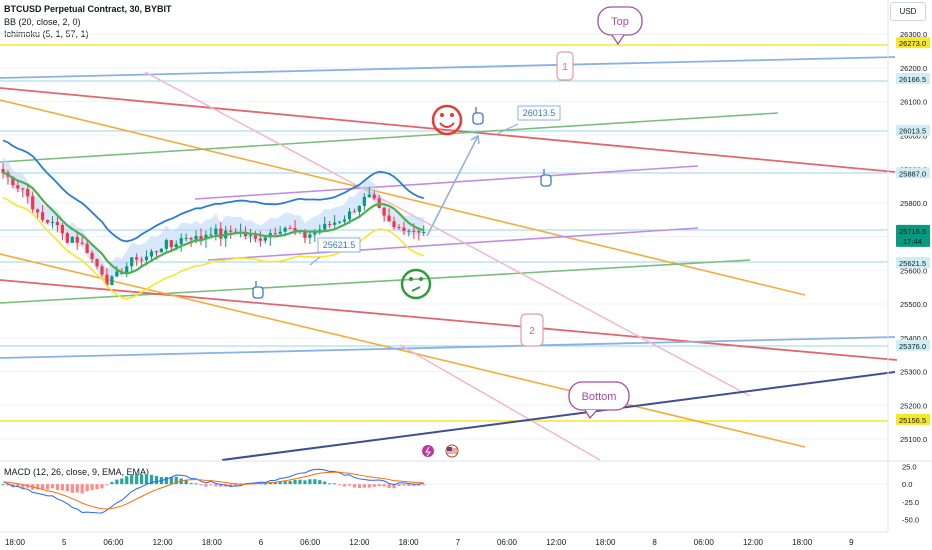 Image resolution: width=932 pixels, height=550 pixels. I want to click on price-tick: 25200.0, so click(913, 405).